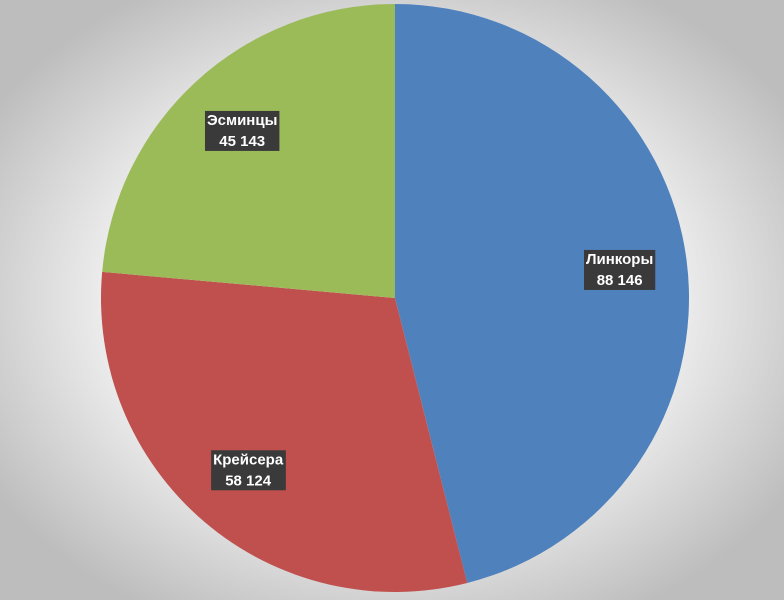 Image resolution: width=784 pixels, height=600 pixels. I want to click on label-value: 45 143, so click(242, 141).